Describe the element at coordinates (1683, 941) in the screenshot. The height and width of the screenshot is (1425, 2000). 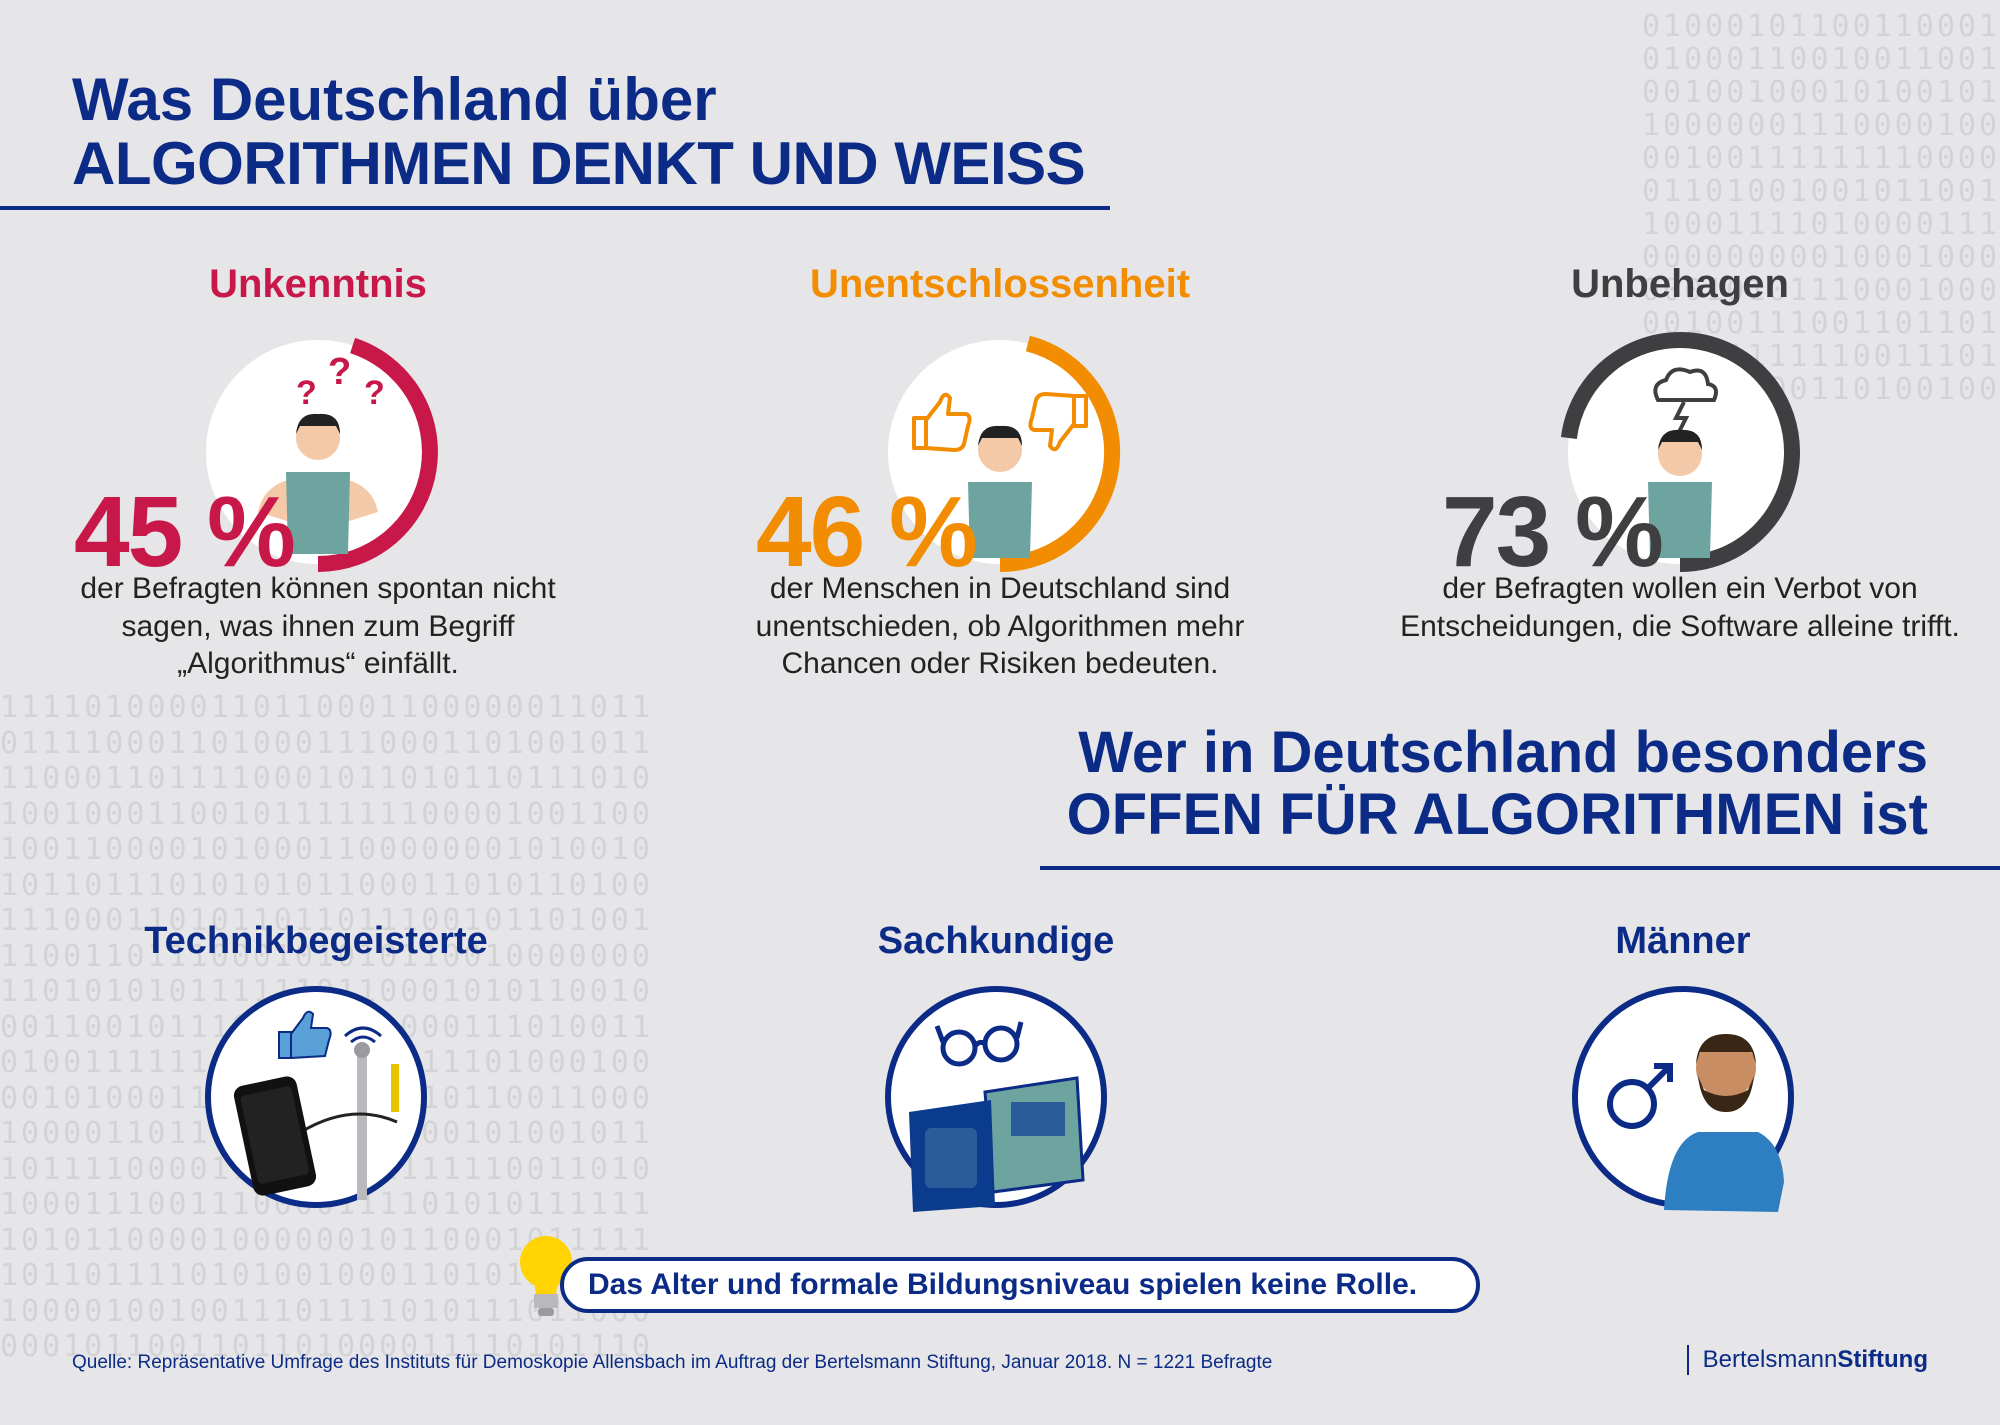
I see `group-label: Männer` at that location.